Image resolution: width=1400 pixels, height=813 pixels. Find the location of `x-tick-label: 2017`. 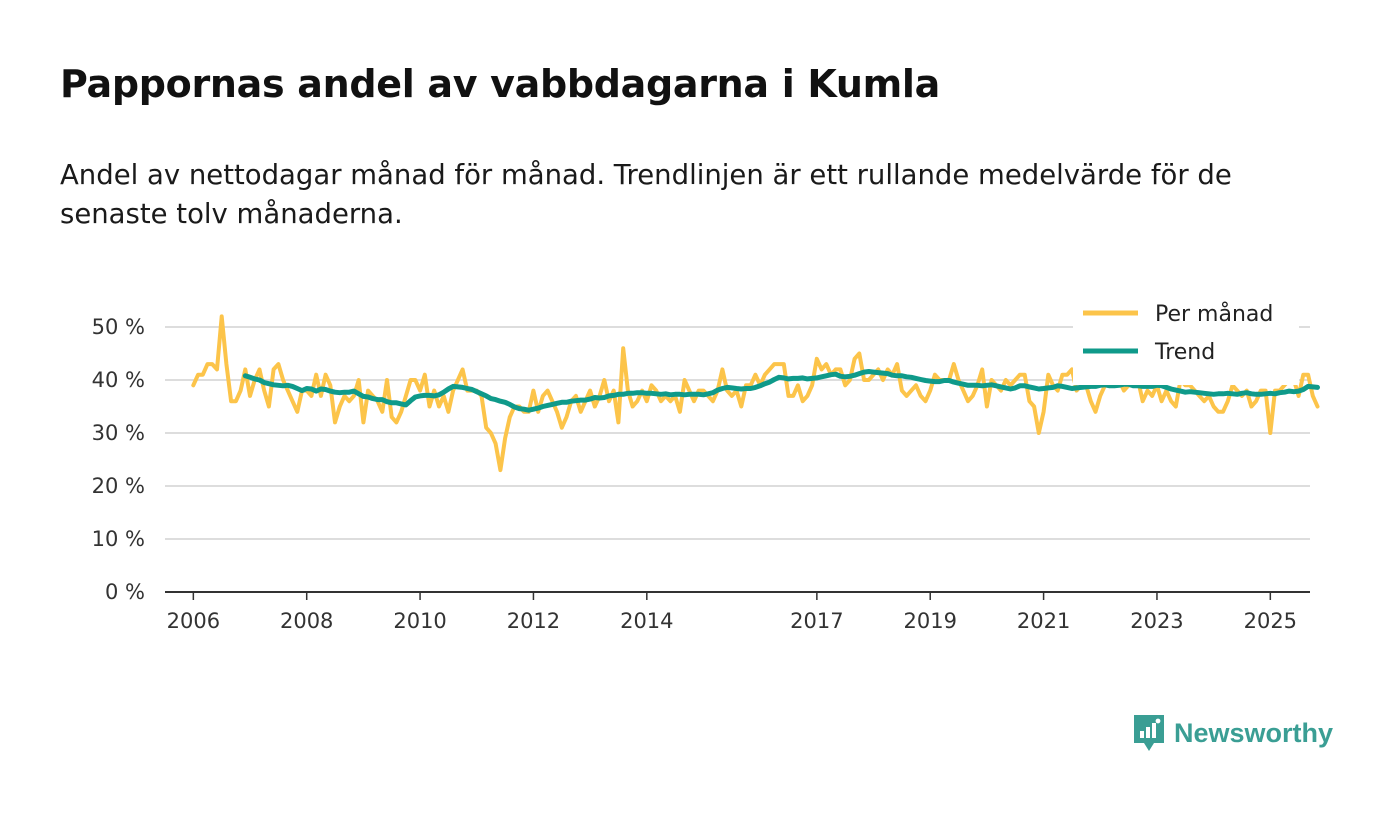

x-tick-label: 2017 is located at coordinates (816, 621).